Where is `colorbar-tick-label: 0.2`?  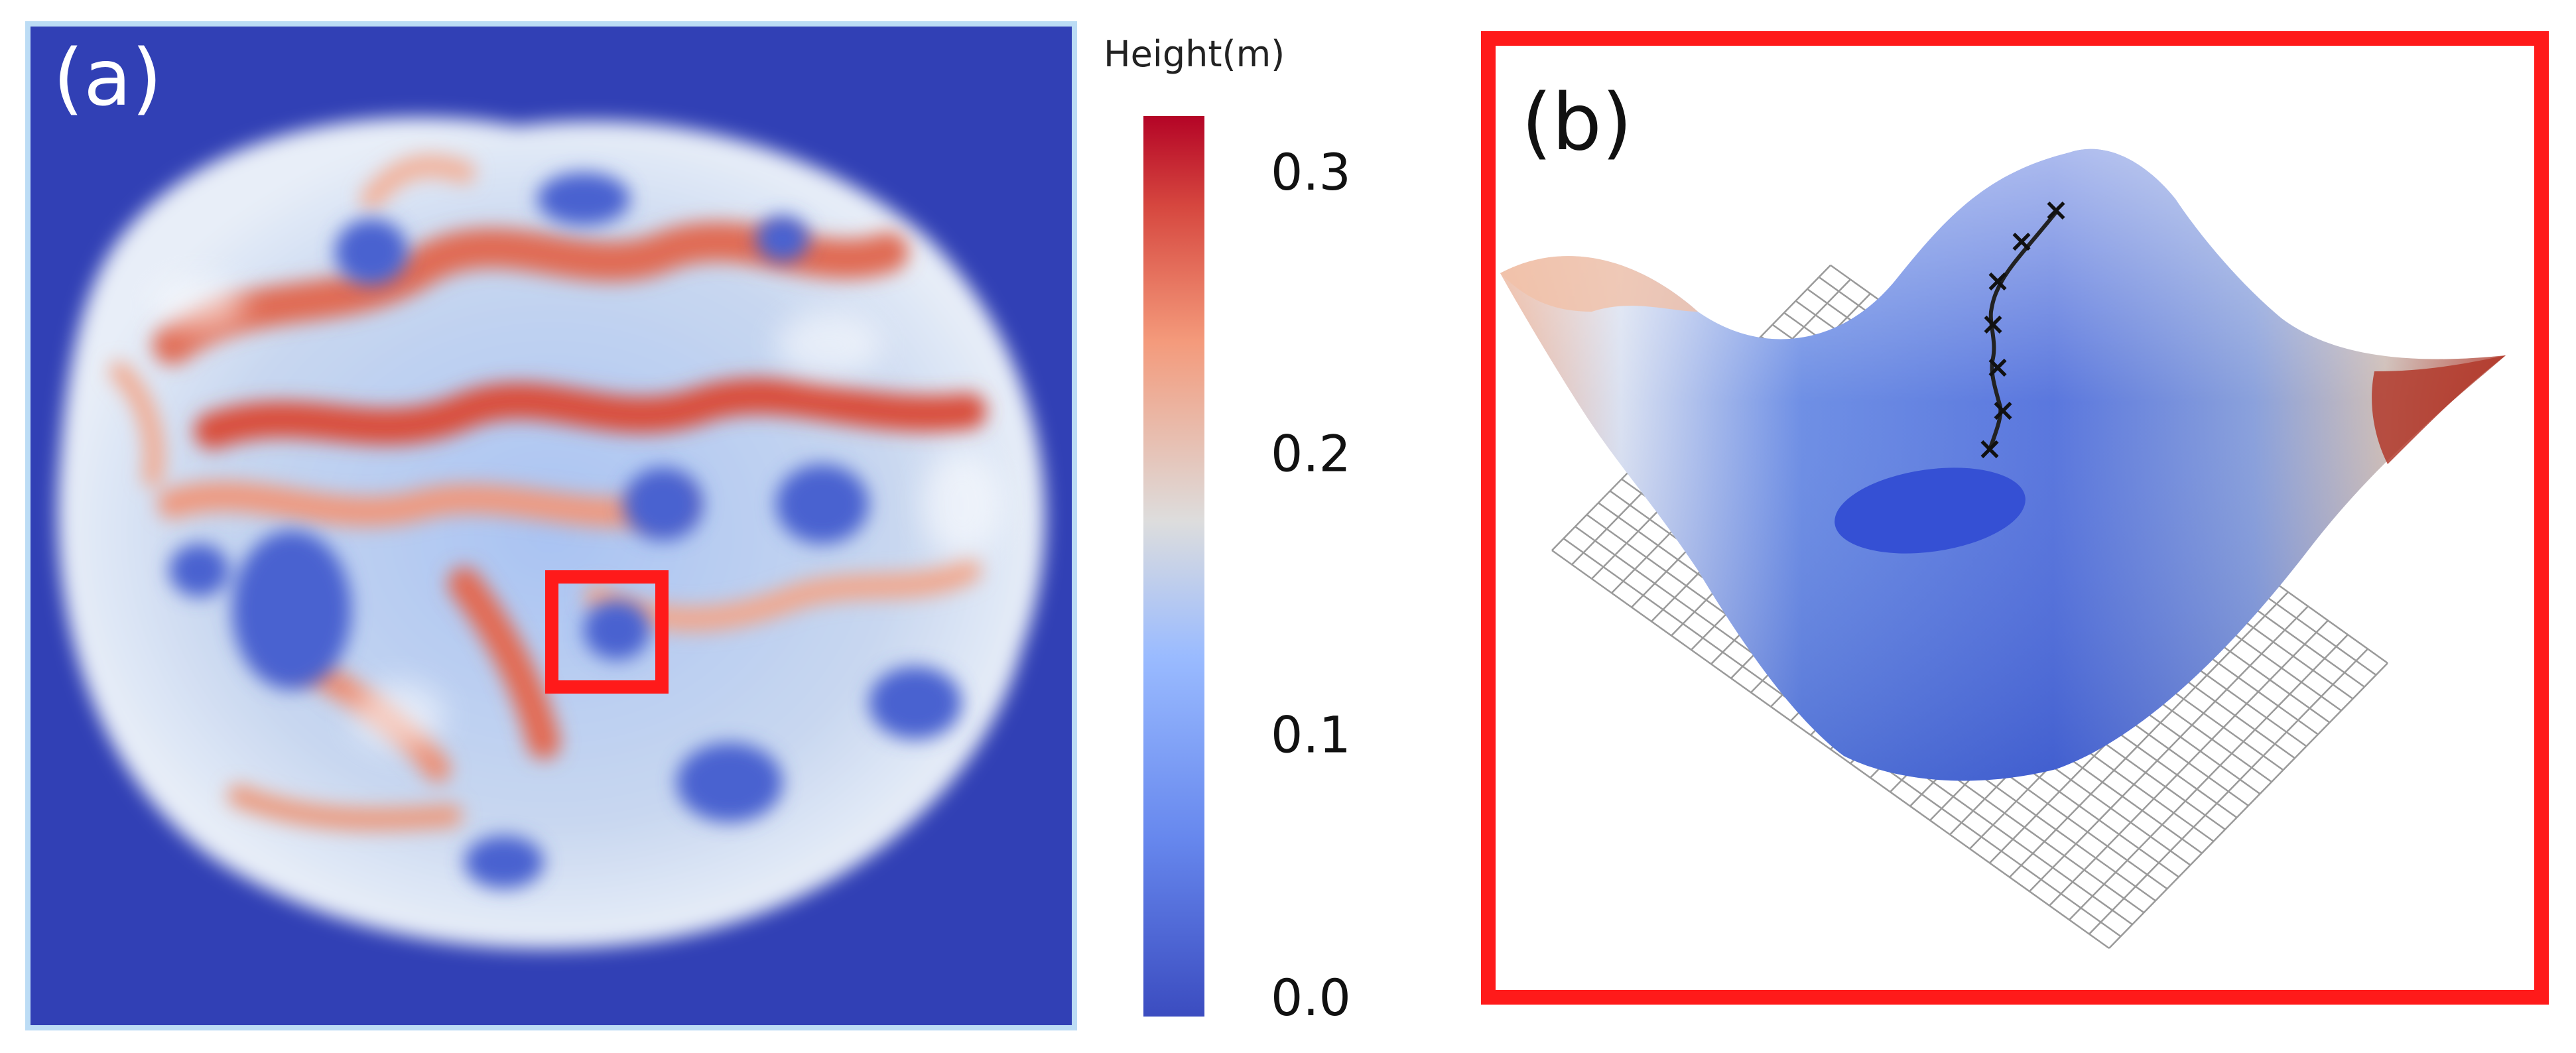
colorbar-tick-label: 0.2 is located at coordinates (1311, 454).